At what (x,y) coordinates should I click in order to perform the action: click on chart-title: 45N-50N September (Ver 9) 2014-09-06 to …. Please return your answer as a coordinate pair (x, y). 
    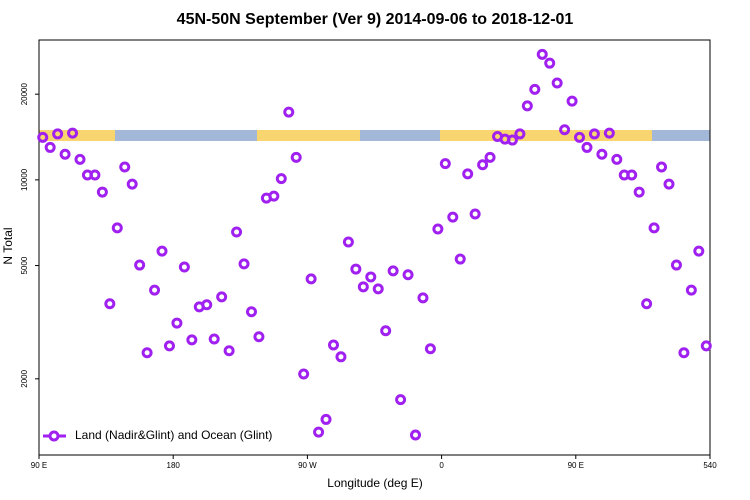
    Looking at the image, I should click on (375, 19).